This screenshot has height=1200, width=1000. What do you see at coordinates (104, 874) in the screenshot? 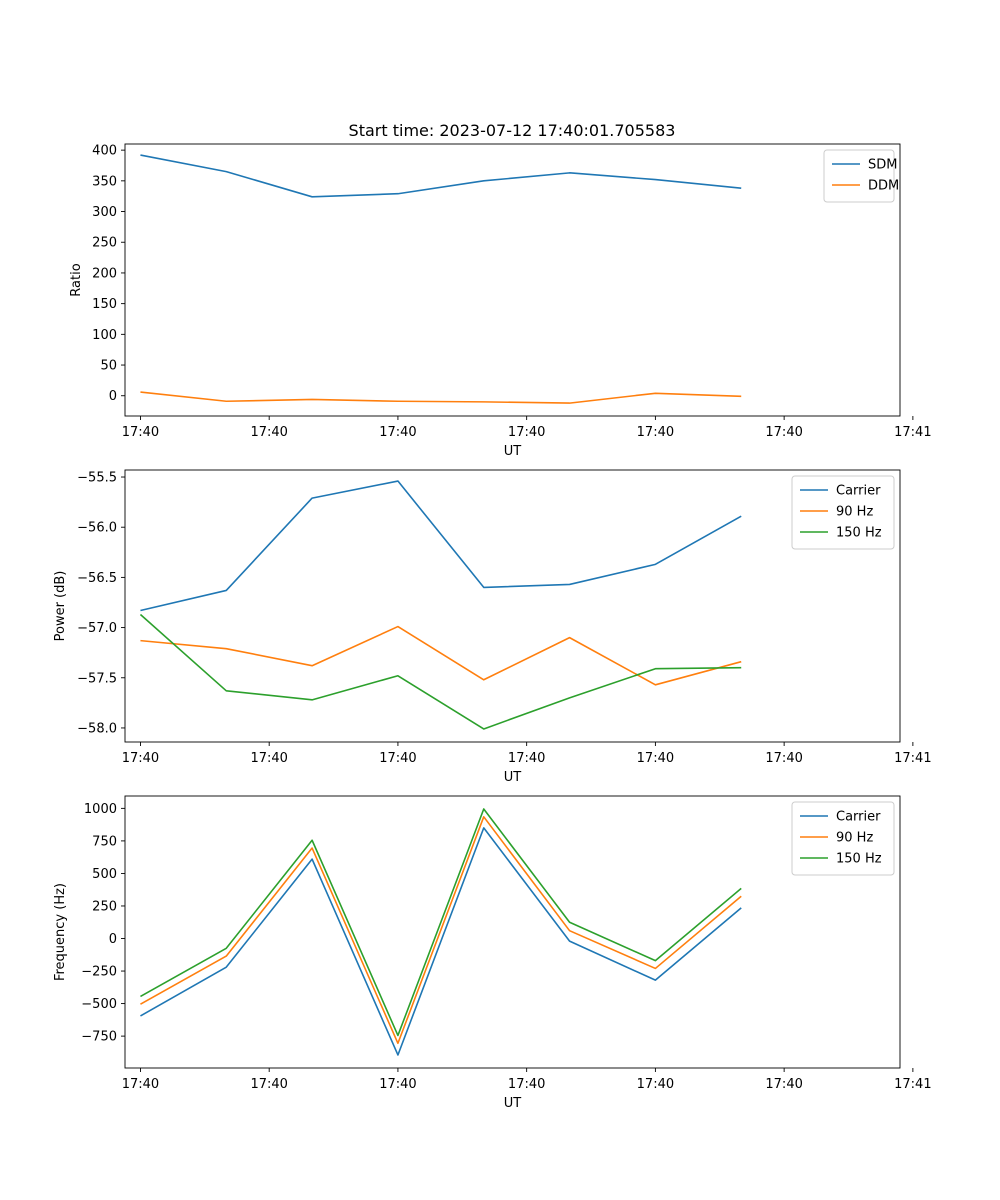
I see `y-tick-label: 500` at bounding box center [104, 874].